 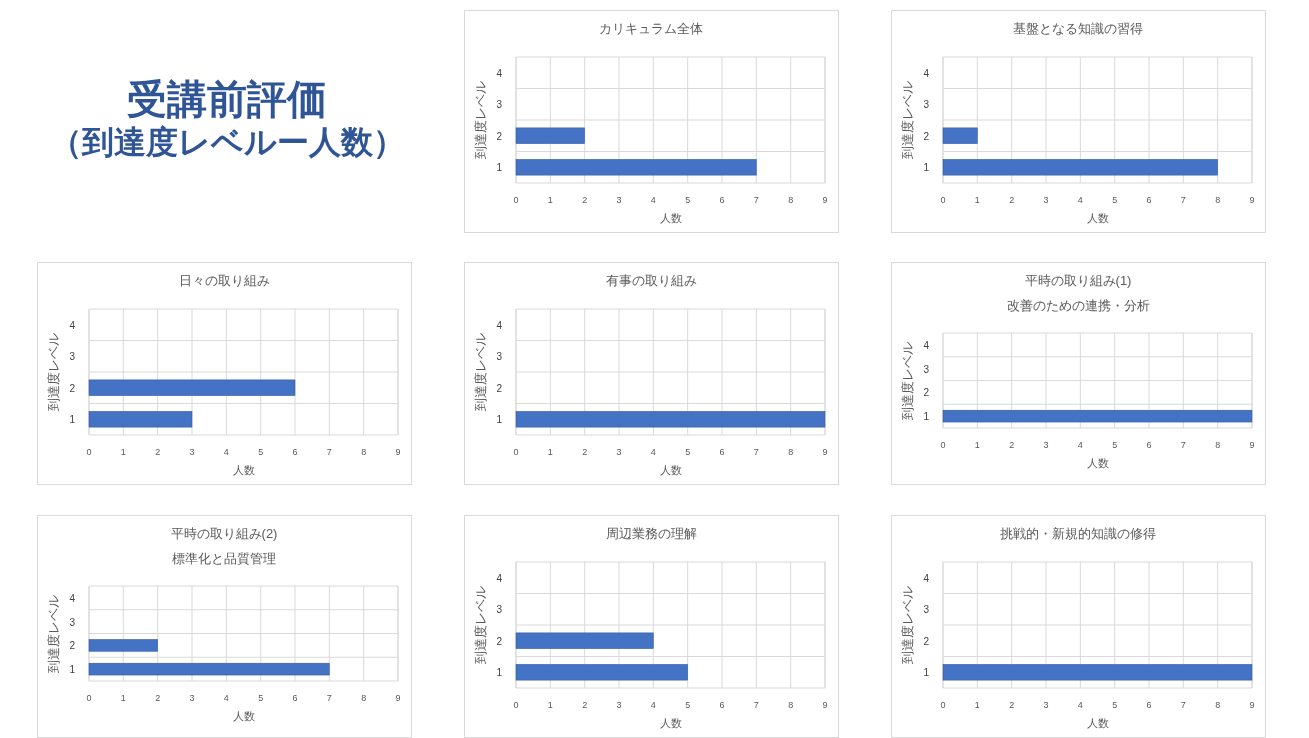 I want to click on chart-title: カリキュラム全体, so click(x=651, y=28).